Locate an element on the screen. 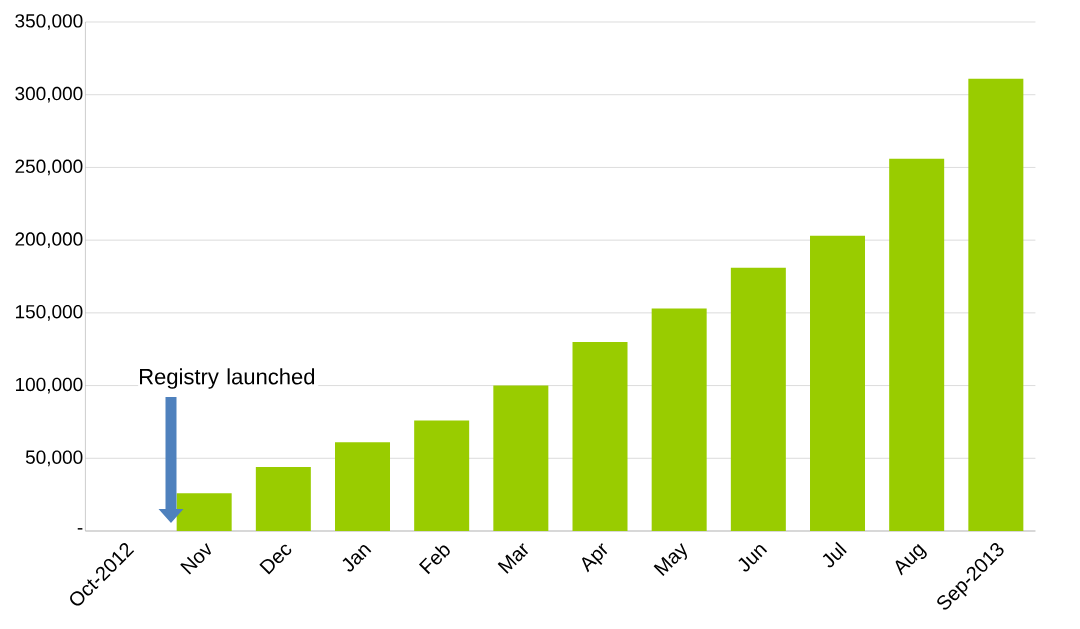 This screenshot has width=1080, height=629. y-tick-label: 50,000 is located at coordinates (54, 458).